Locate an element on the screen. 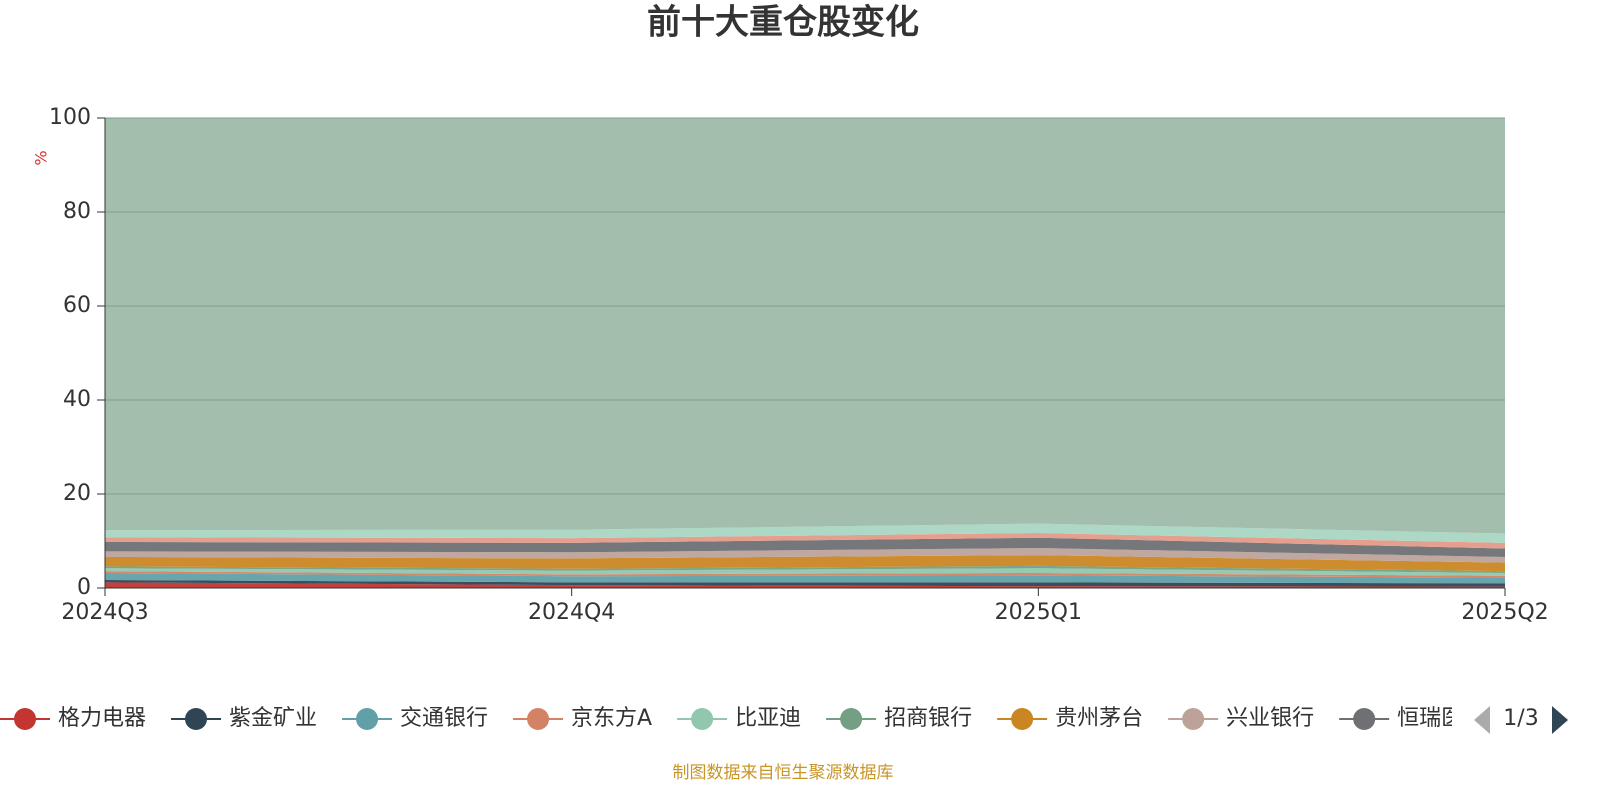 The image size is (1600, 800). source-note: 制图数据来自恒生聚源数据库 is located at coordinates (783, 773).